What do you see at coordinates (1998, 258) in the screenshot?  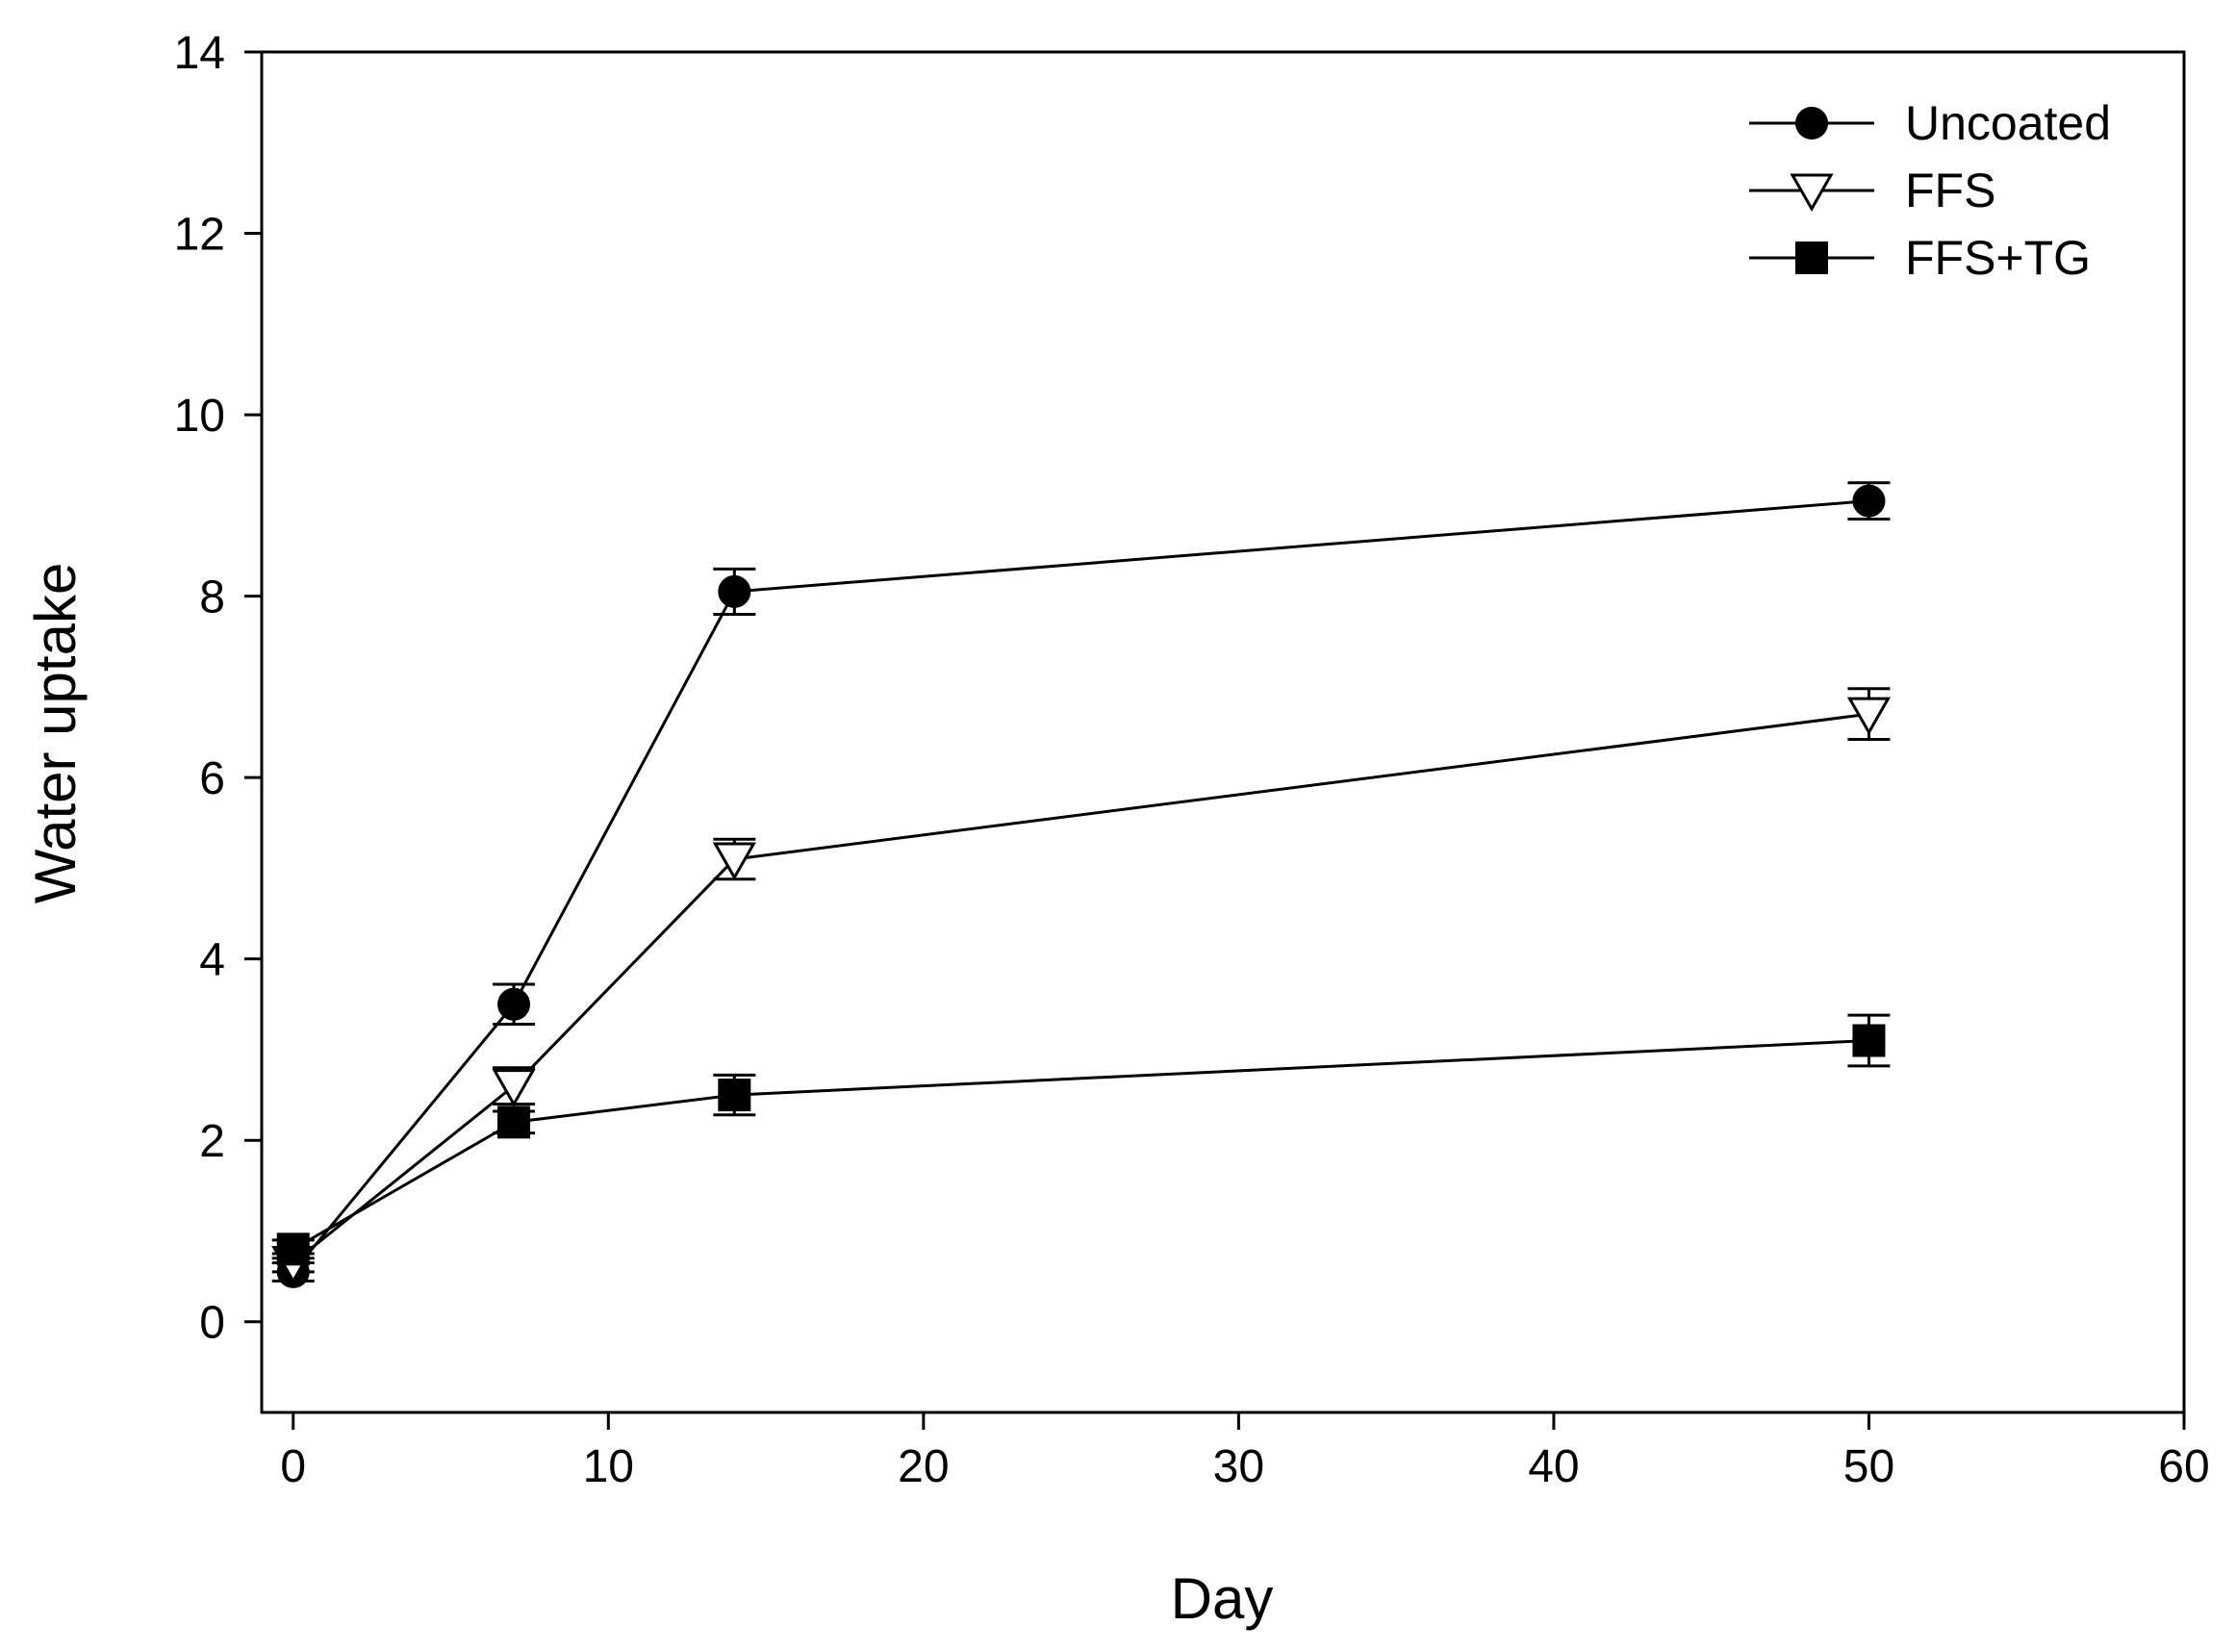 I see `legend-label: FFS+TG` at bounding box center [1998, 258].